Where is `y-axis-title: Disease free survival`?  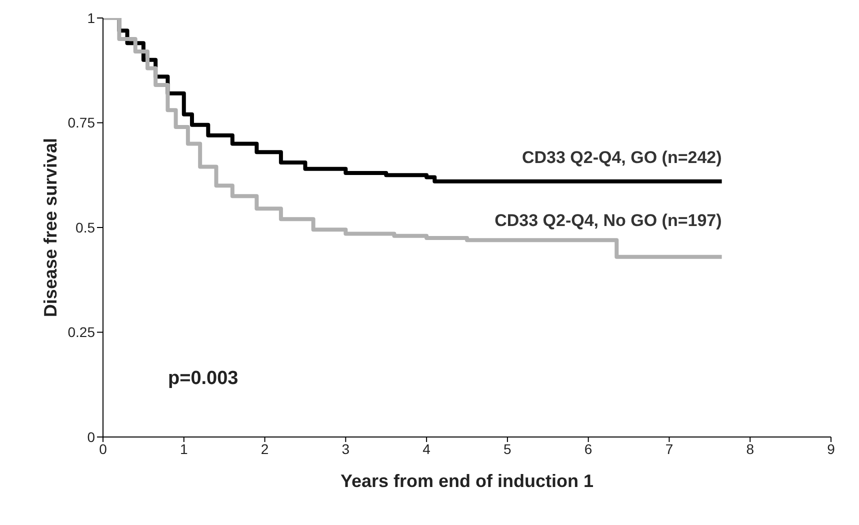
y-axis-title: Disease free survival is located at coordinates (50, 228).